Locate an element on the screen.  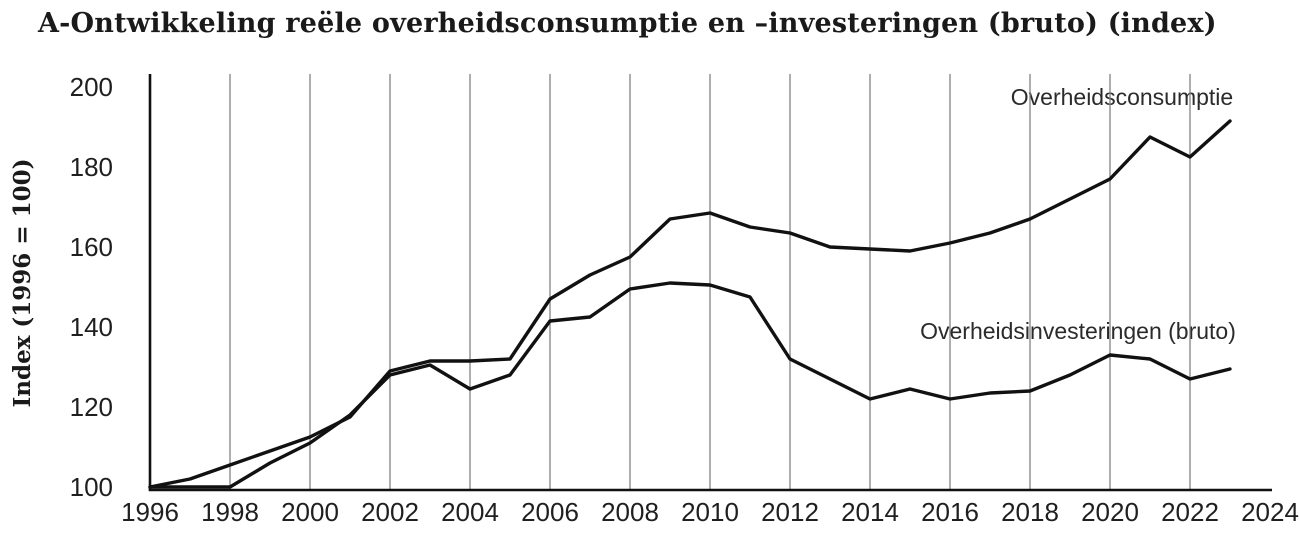
y-tick-label-140: 140 is located at coordinates (91, 327).